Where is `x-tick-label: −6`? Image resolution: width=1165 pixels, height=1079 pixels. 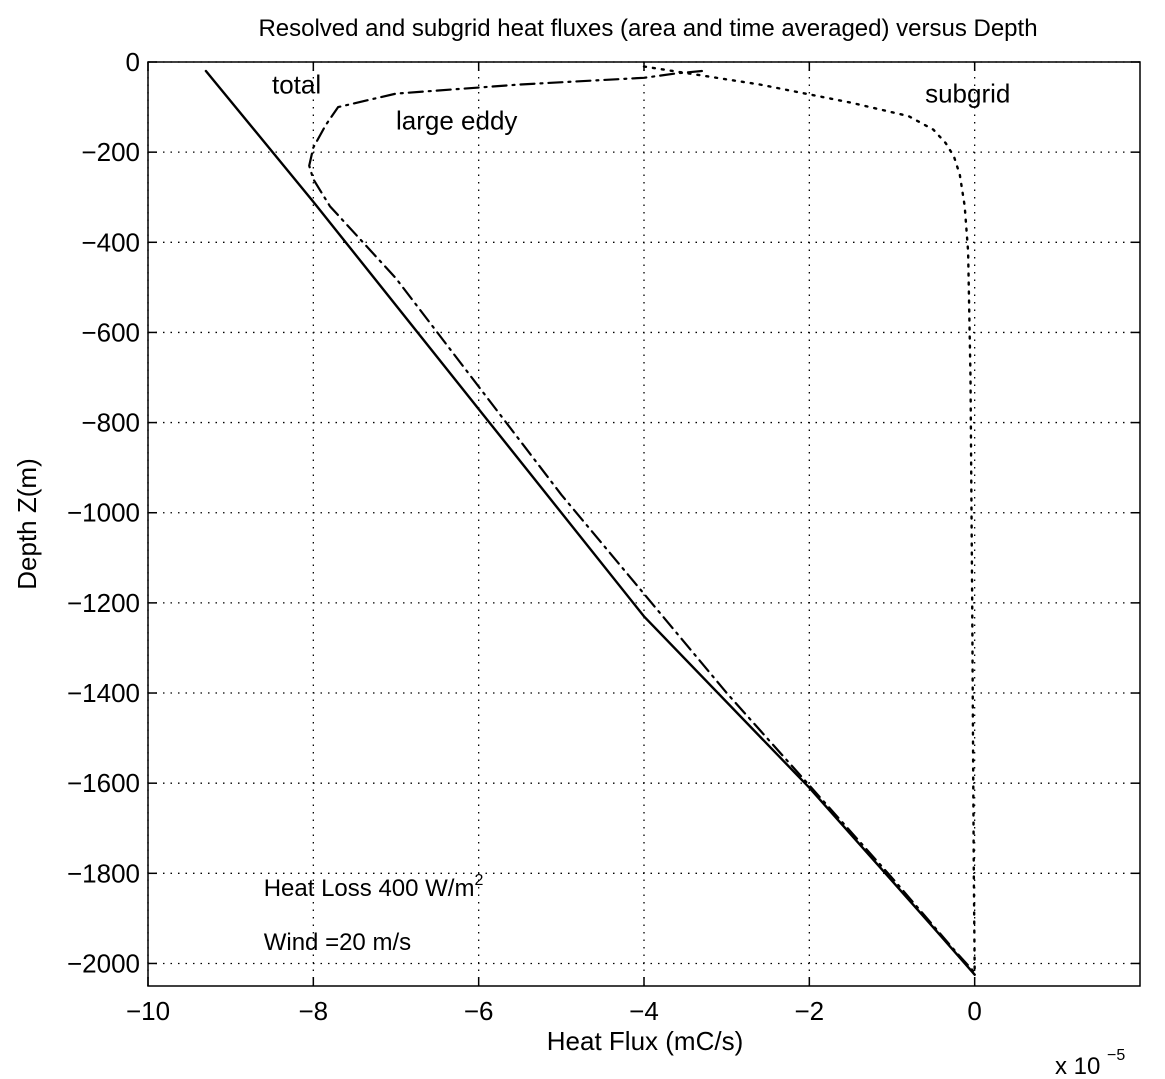 x-tick-label: −6 is located at coordinates (479, 1011).